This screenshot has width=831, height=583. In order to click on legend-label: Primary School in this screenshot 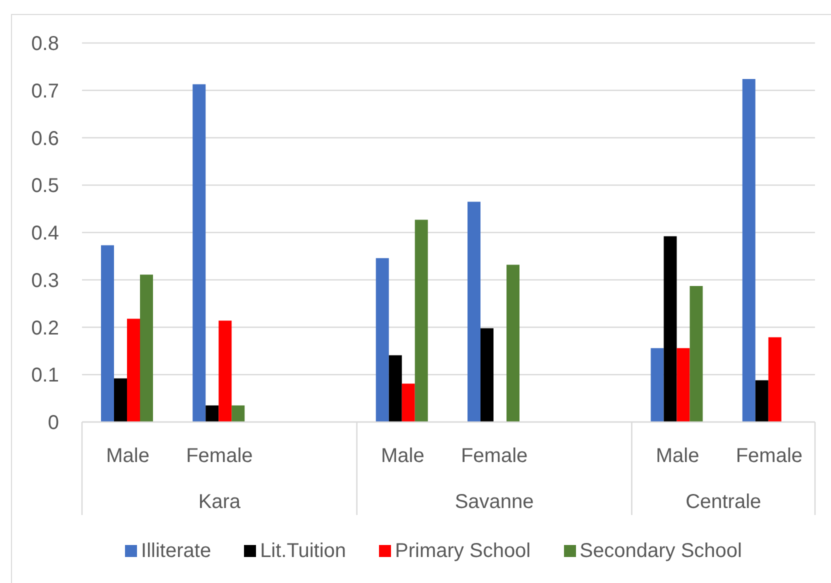, I will do `click(462, 551)`.